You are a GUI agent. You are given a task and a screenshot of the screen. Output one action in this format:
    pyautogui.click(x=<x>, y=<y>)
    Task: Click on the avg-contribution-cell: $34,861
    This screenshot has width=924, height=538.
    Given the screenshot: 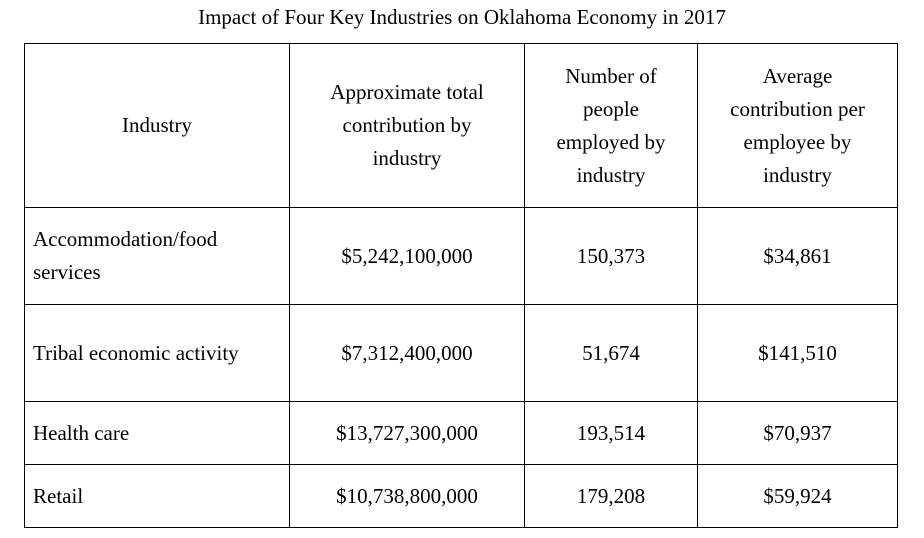 What is the action you would take?
    pyautogui.click(x=797, y=256)
    